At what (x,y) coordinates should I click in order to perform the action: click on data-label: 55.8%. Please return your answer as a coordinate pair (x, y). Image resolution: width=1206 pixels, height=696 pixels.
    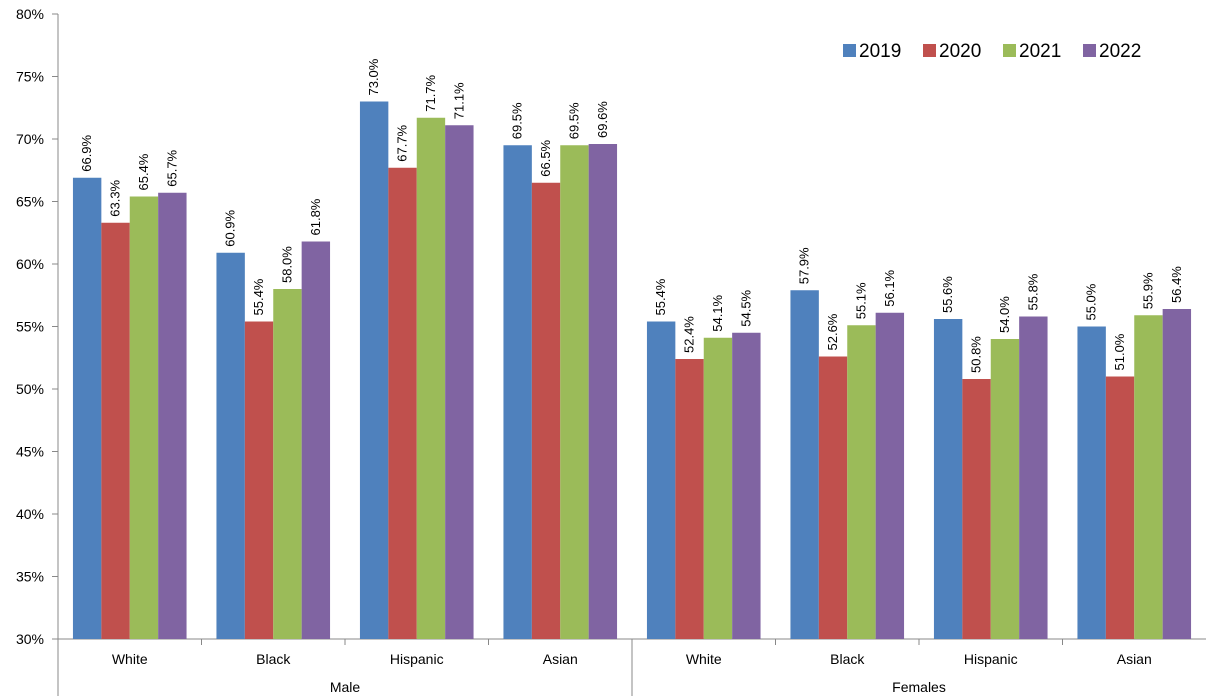
    Looking at the image, I should click on (1032, 291).